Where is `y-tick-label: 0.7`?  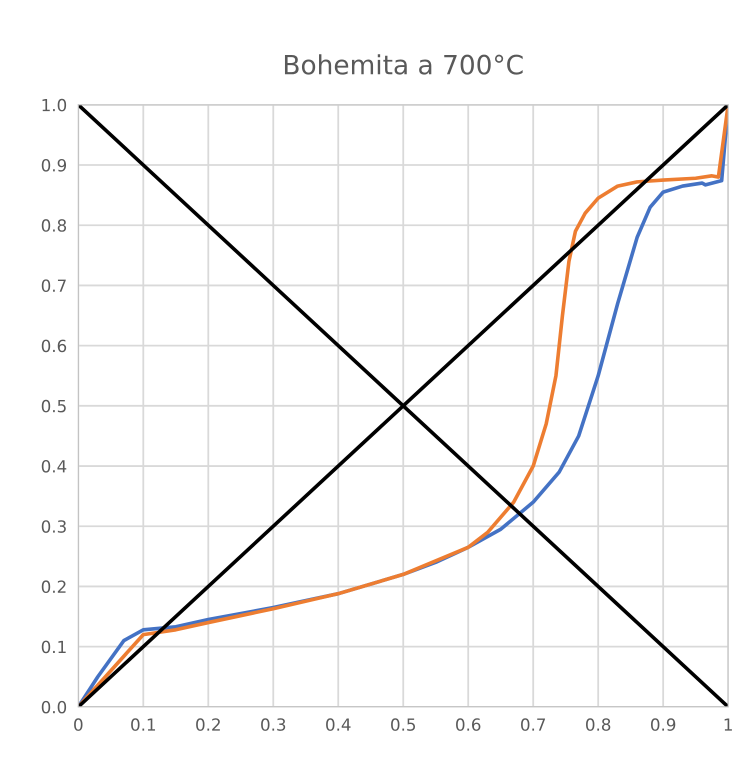 y-tick-label: 0.7 is located at coordinates (54, 285).